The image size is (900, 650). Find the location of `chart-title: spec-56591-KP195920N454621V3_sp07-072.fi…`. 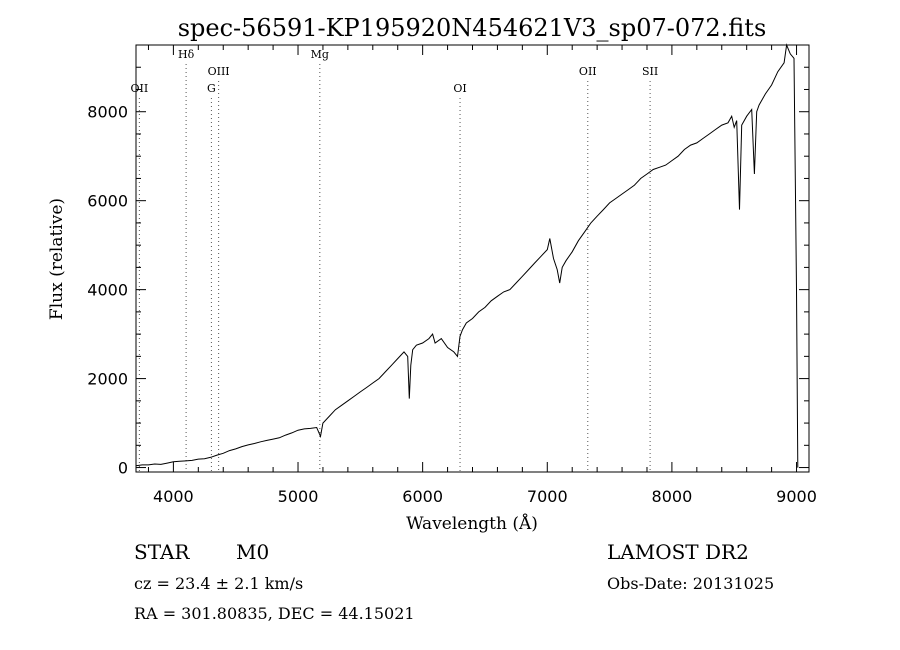

chart-title: spec-56591-KP195920N454621V3_sp07-072.fi… is located at coordinates (472, 28).